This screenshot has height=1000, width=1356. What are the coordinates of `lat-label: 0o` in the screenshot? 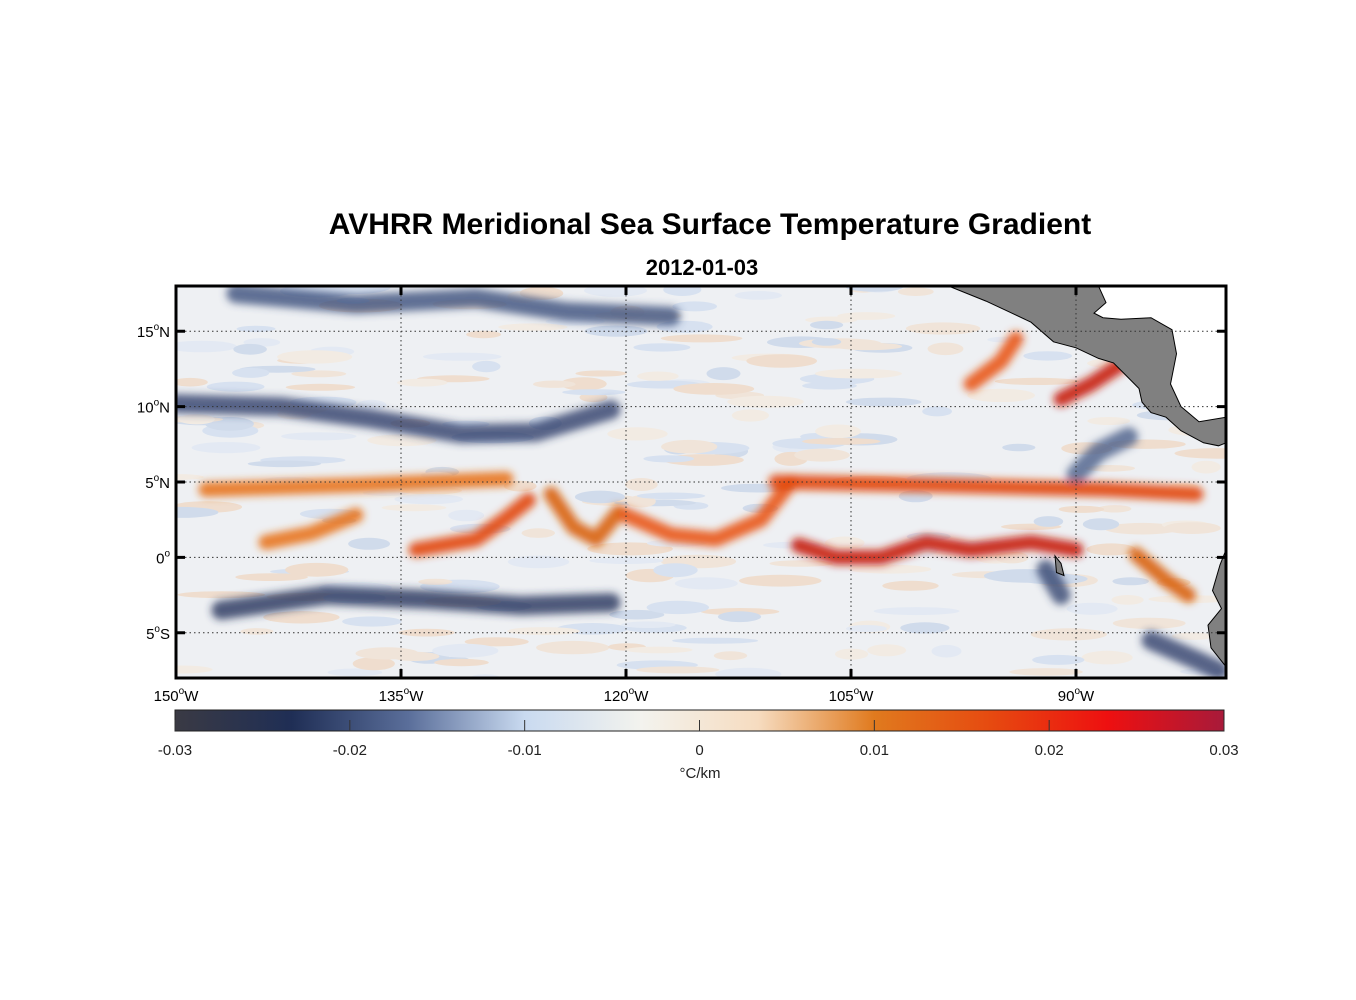 It's located at (163, 557).